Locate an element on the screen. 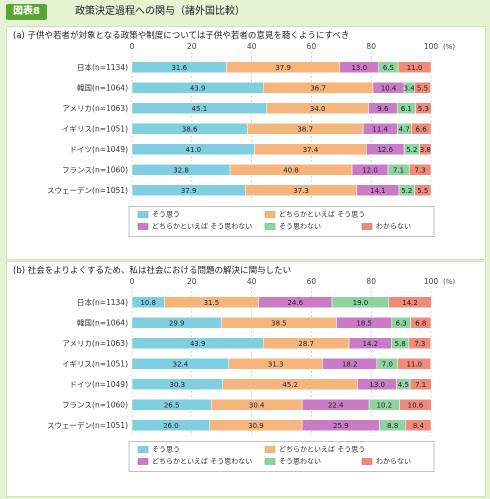 This screenshot has width=490, height=499. data-label-b: 22.4 is located at coordinates (336, 405).